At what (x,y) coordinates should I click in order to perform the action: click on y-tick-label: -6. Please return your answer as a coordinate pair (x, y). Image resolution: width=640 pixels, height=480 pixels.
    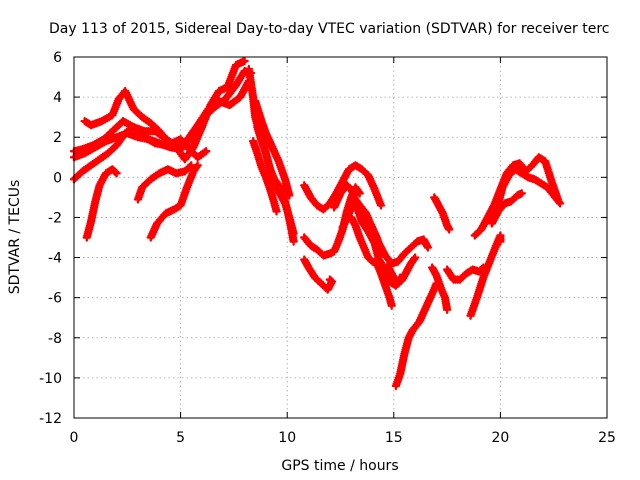
    Looking at the image, I should click on (55, 299).